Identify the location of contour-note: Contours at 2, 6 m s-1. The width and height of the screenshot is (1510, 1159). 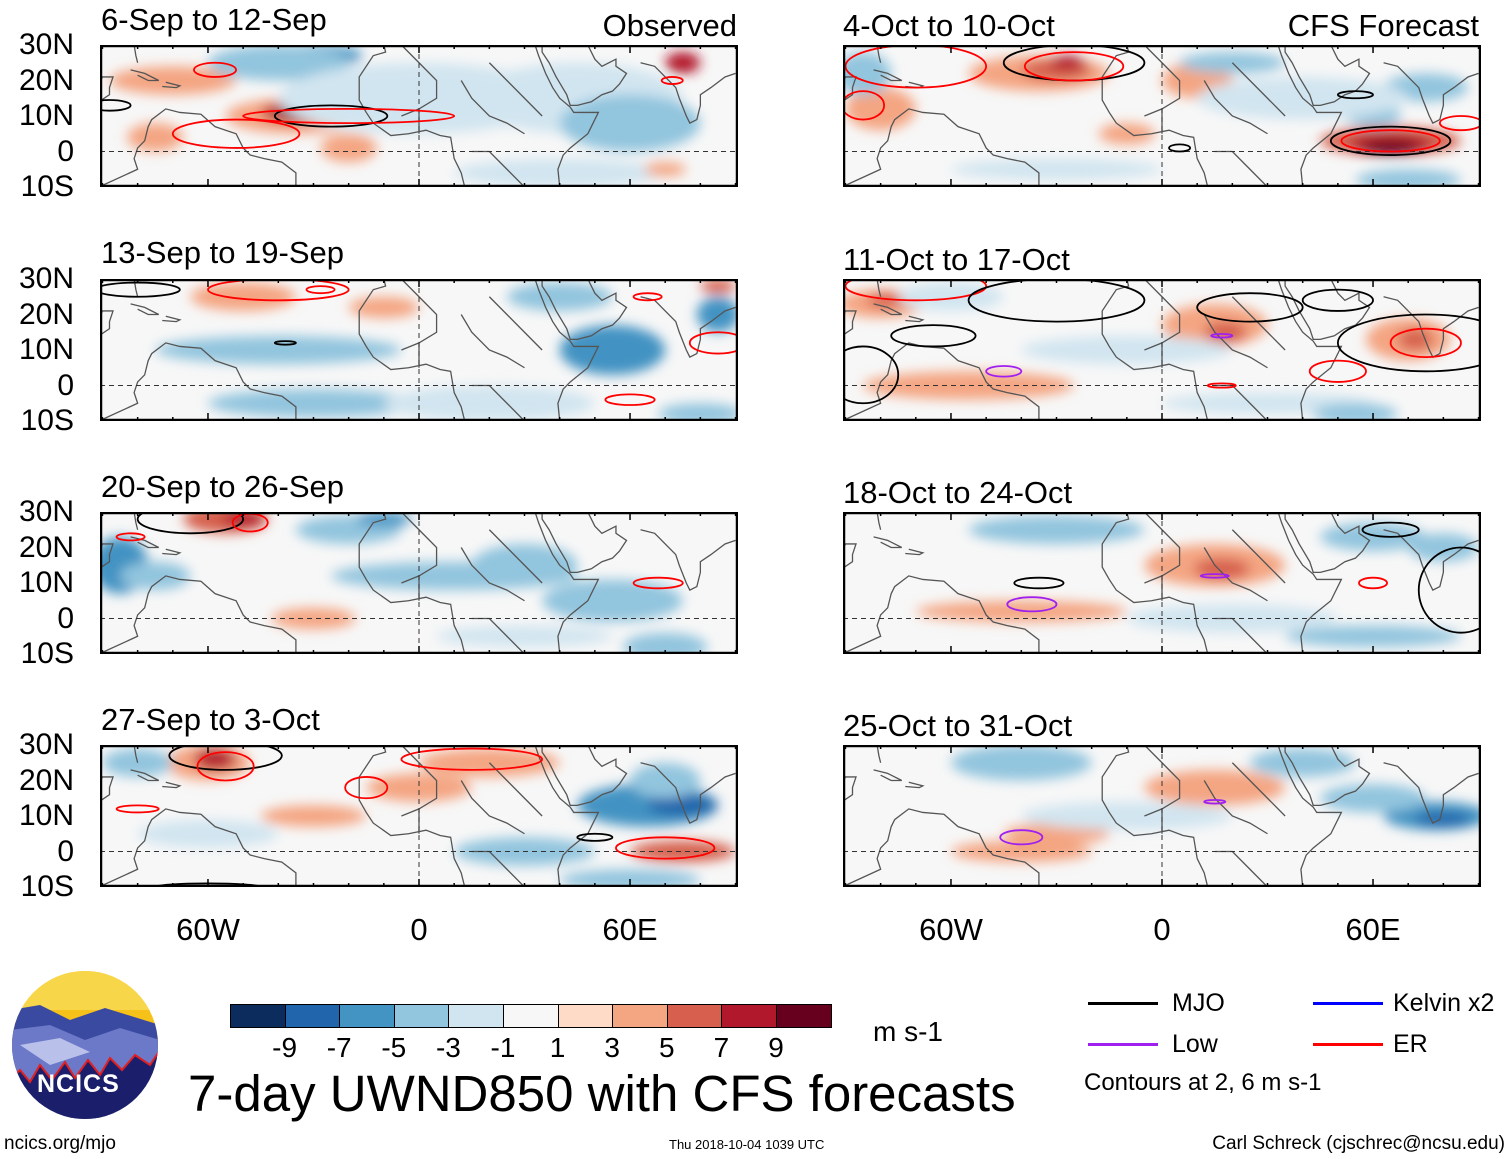
(1203, 1082).